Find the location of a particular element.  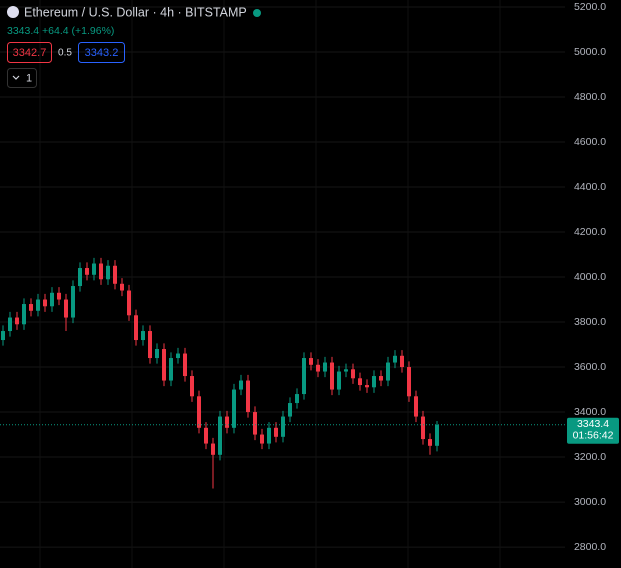

last-price-badge is located at coordinates (593, 430).